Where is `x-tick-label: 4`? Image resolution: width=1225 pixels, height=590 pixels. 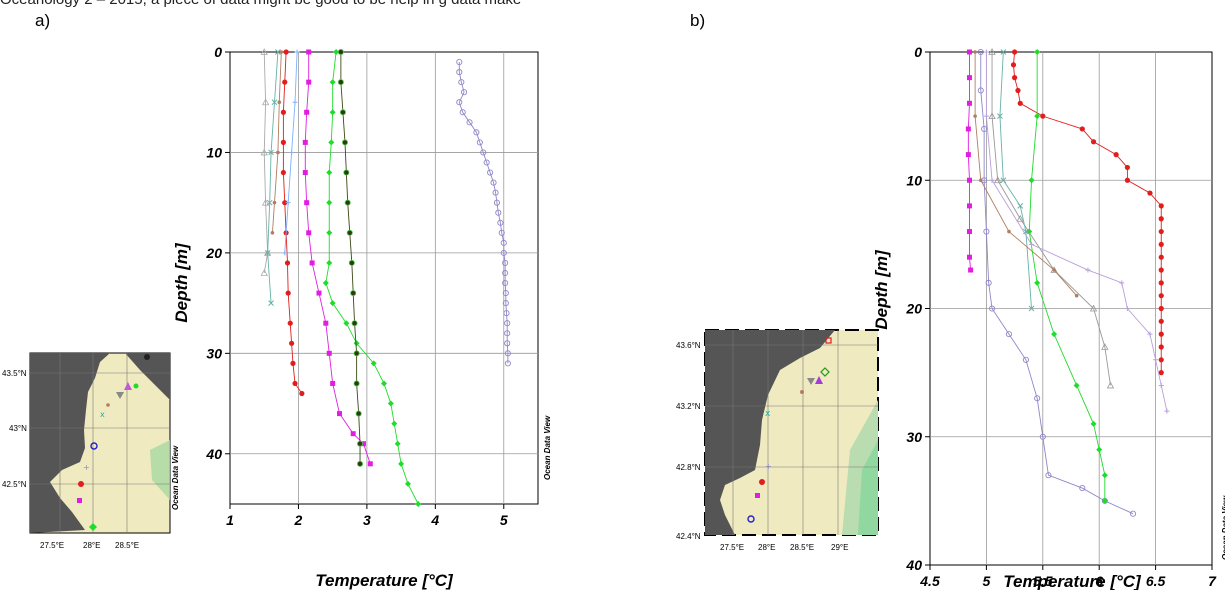
x-tick-label: 4 is located at coordinates (434, 520).